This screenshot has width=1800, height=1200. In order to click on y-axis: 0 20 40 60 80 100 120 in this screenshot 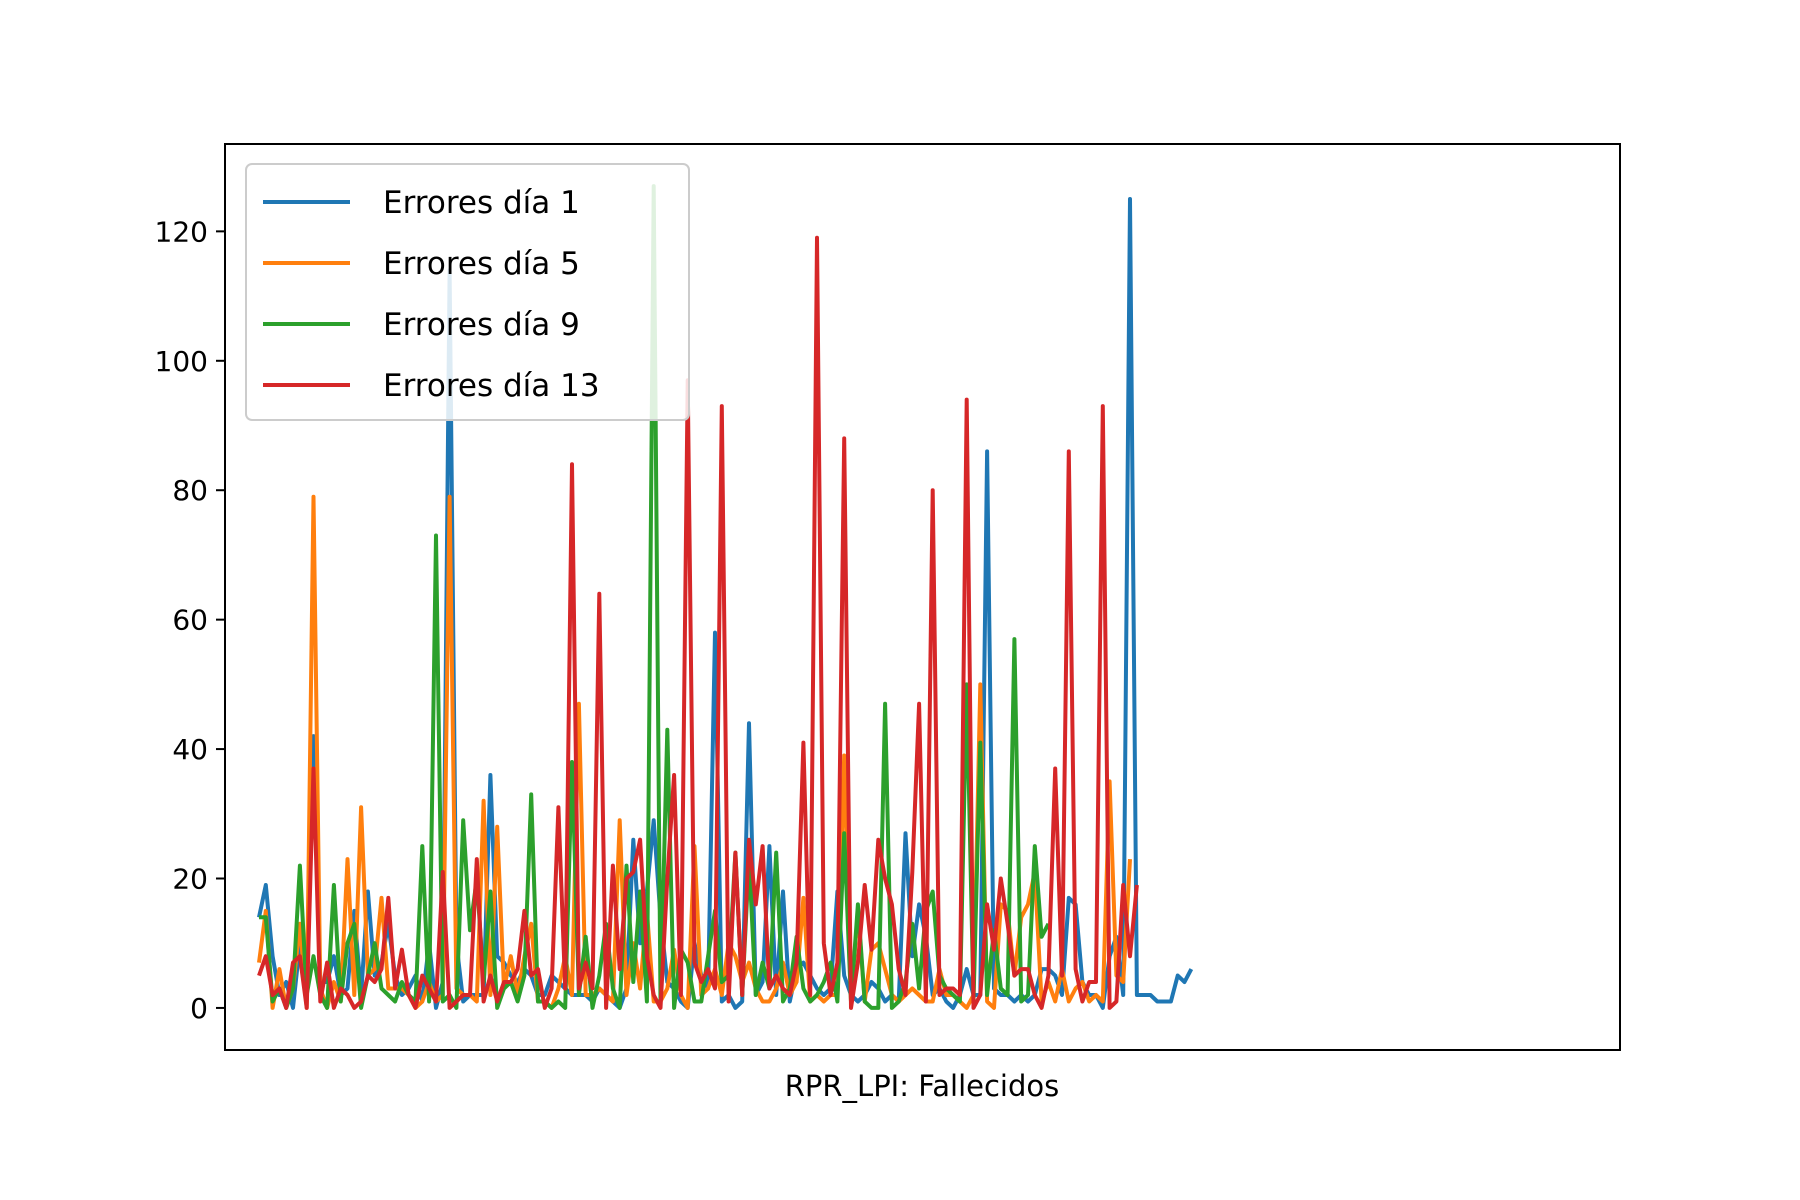, I will do `click(190, 620)`.